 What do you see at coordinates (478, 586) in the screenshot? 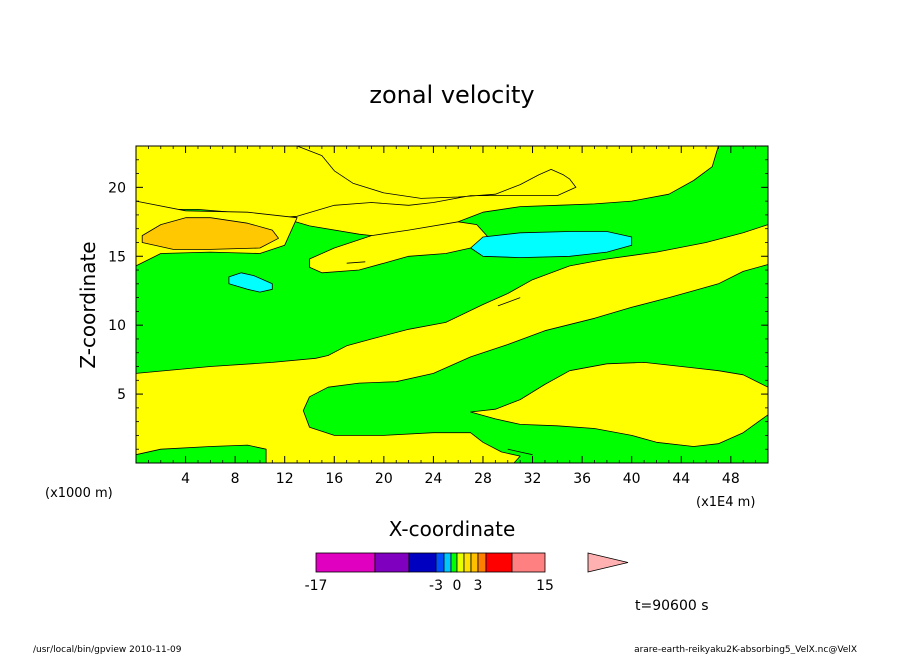
I see `colorbar-label-3: 3` at bounding box center [478, 586].